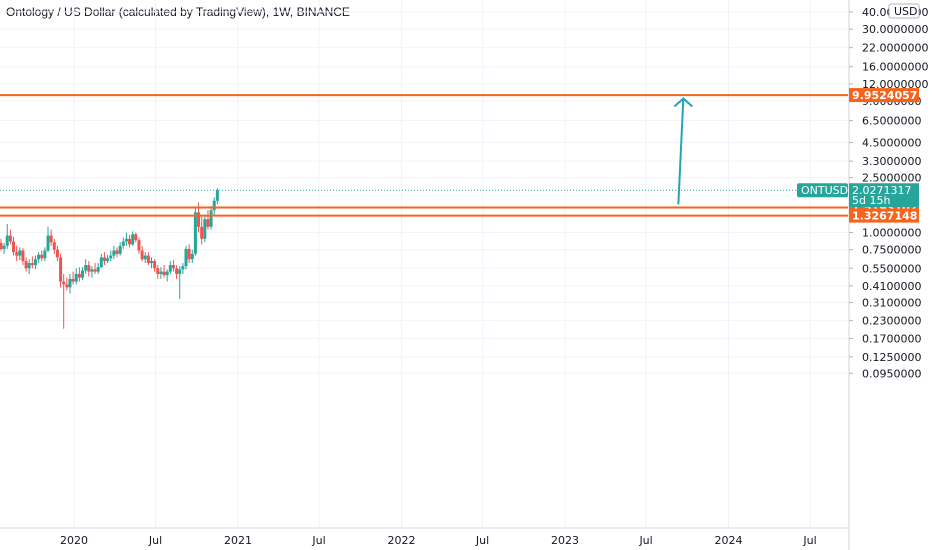 The image size is (932, 550). Describe the element at coordinates (892, 357) in the screenshot. I see `y-tick-label: 0.1250000` at that location.